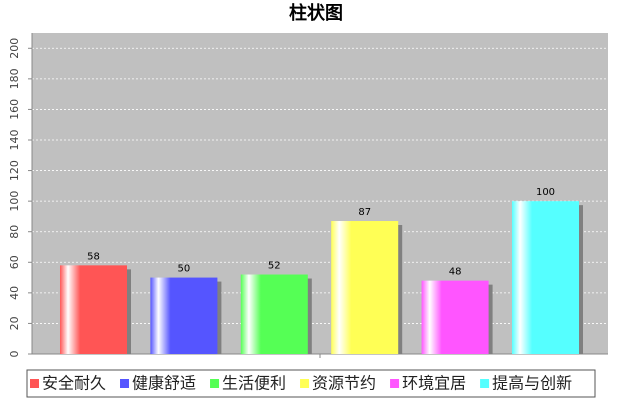 This screenshot has height=400, width=620. I want to click on value-label: 52, so click(274, 266).